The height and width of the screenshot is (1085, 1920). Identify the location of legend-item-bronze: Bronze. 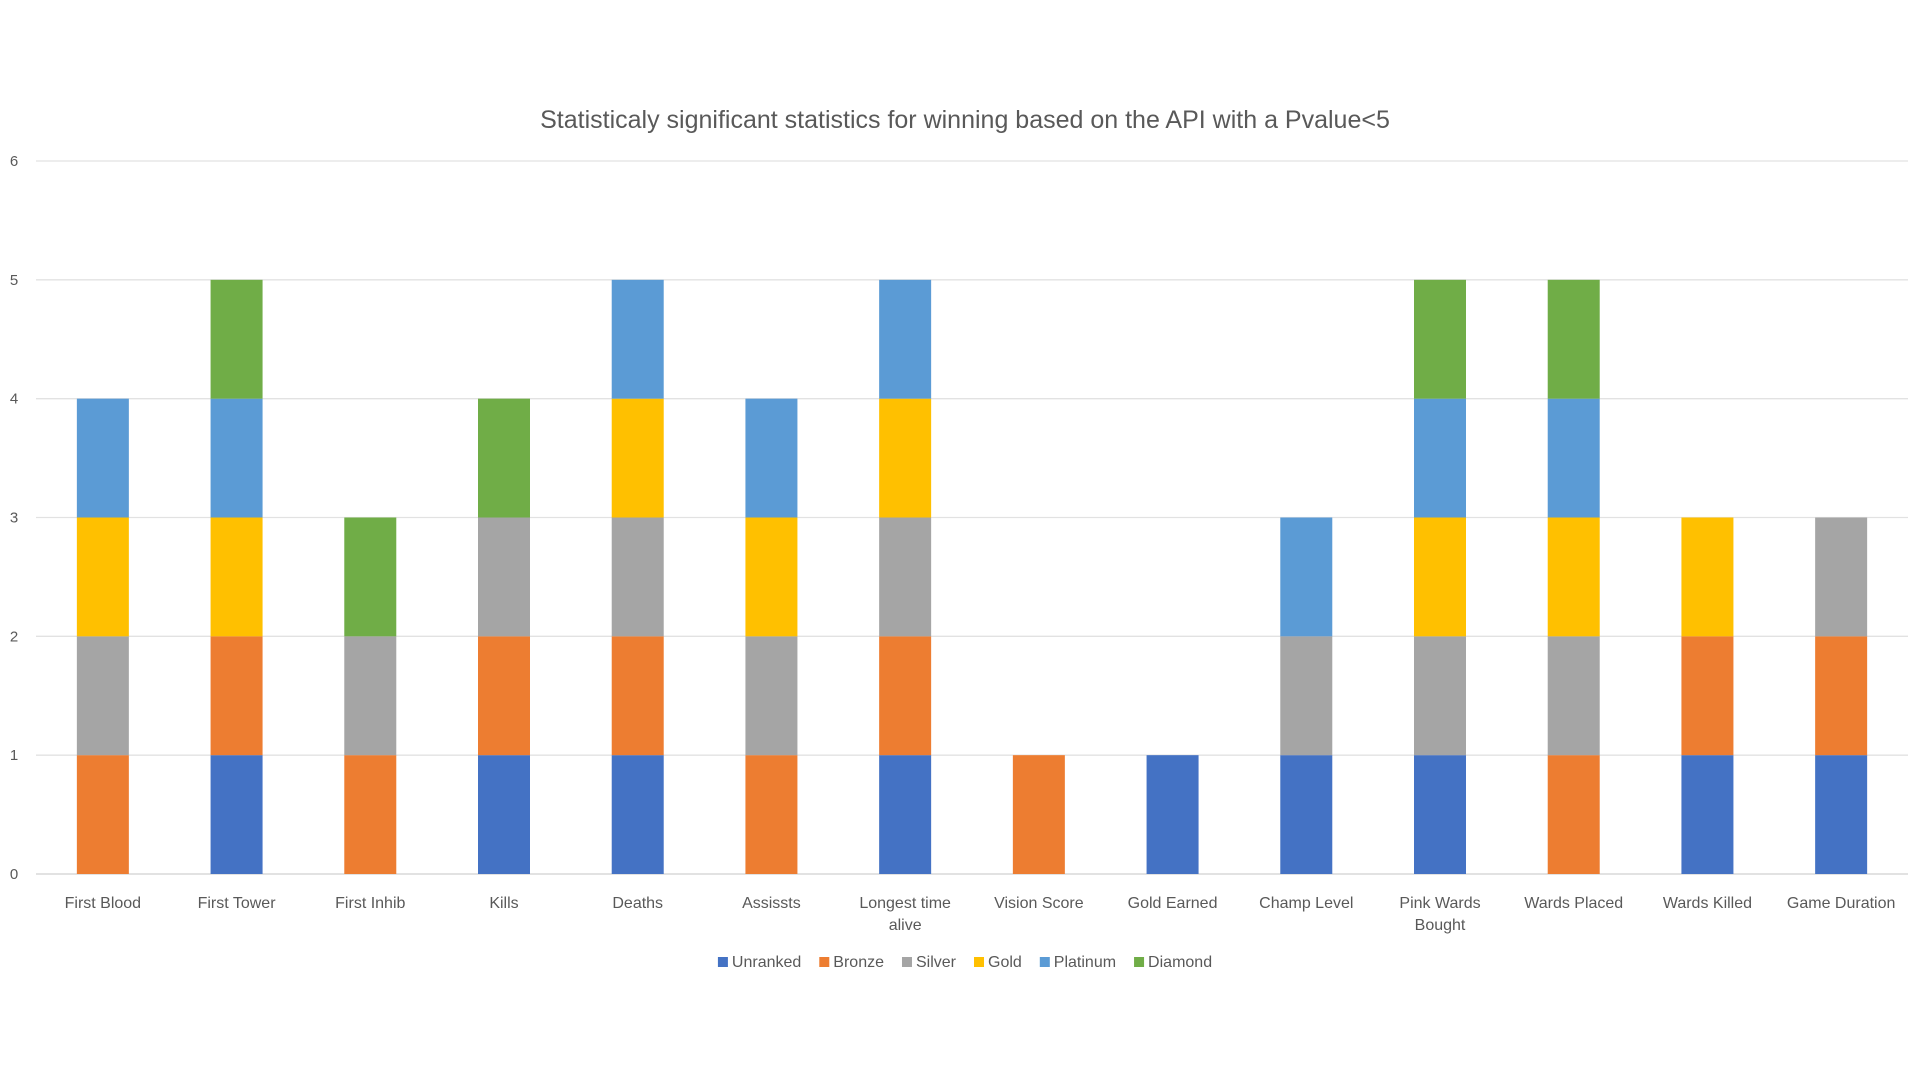
(851, 962).